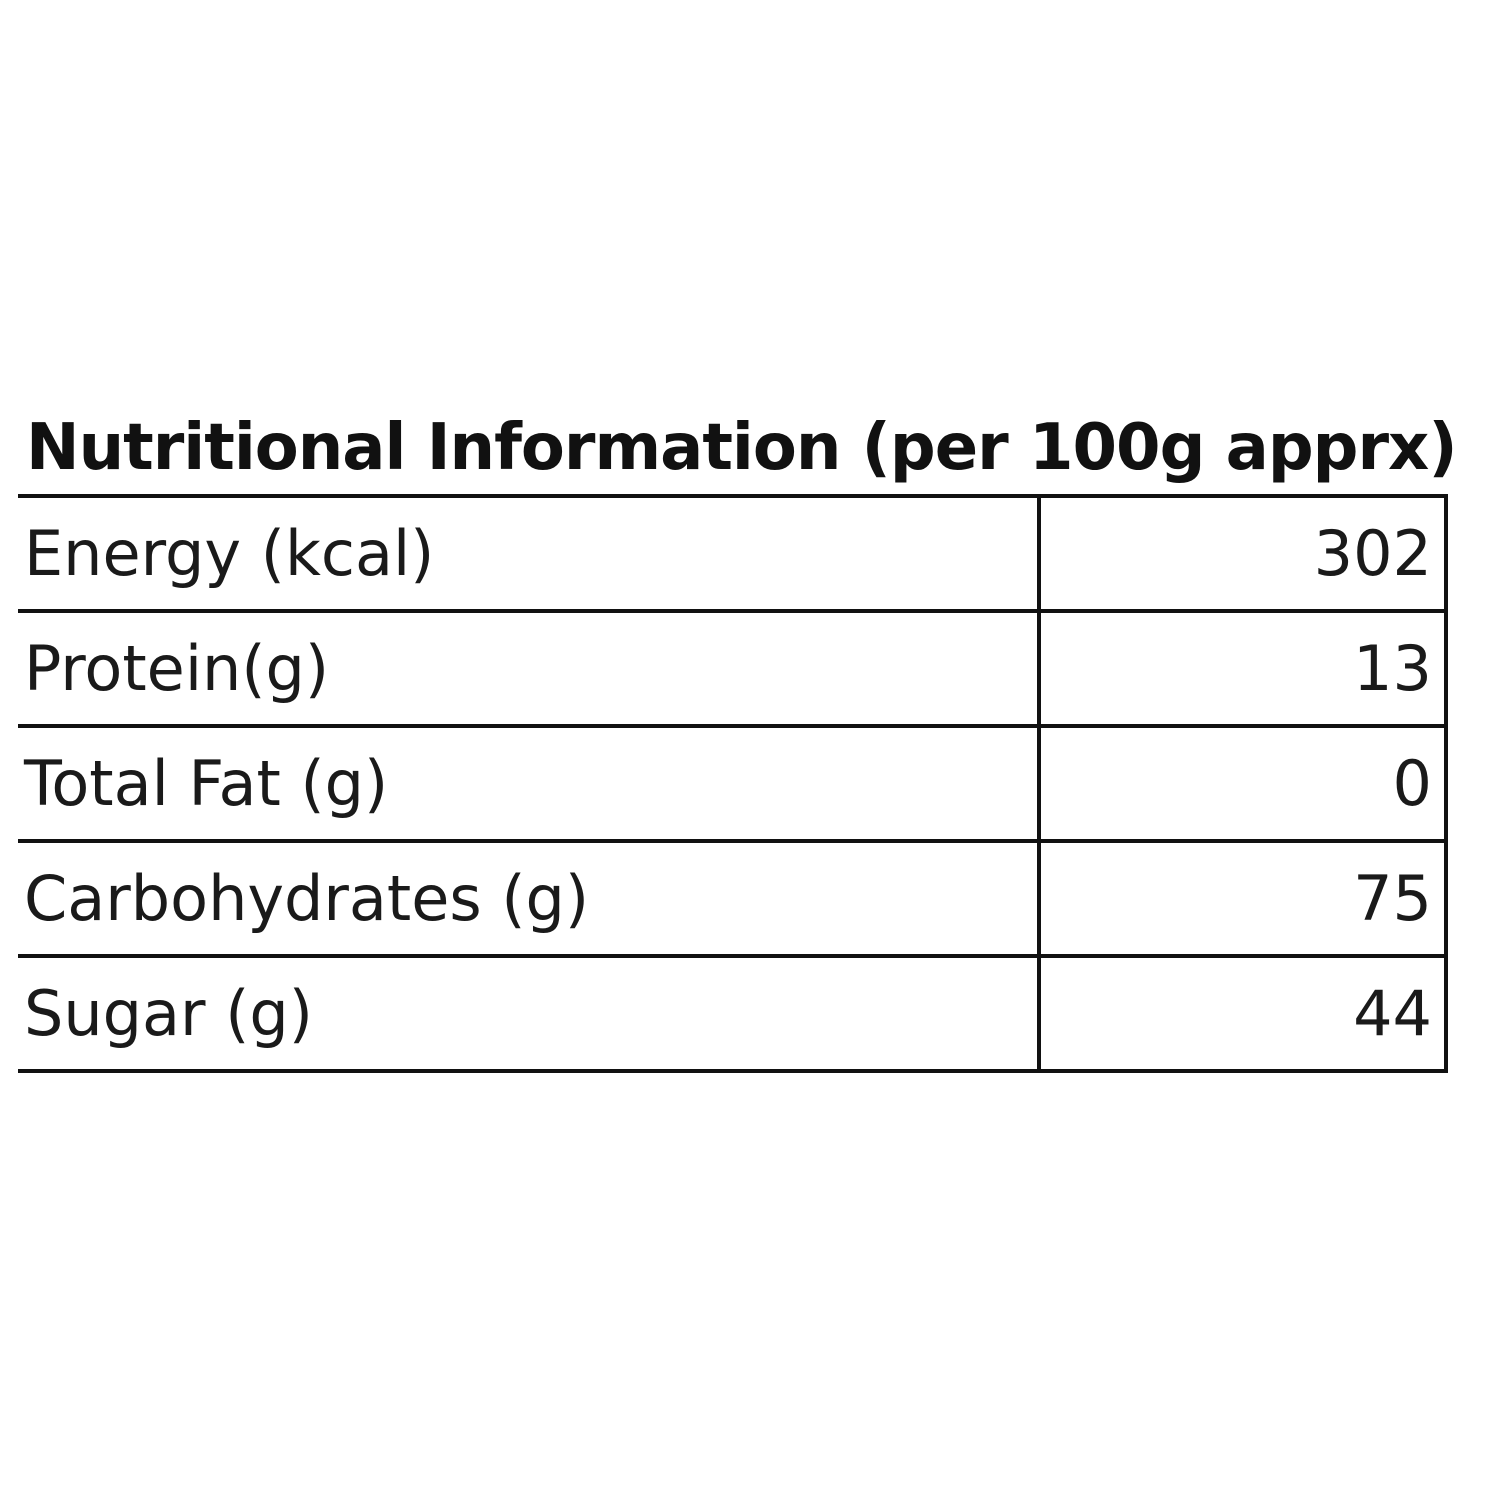 This screenshot has height=1500, width=1500. Describe the element at coordinates (1242, 1013) in the screenshot. I see `nutrient-value: 44` at that location.